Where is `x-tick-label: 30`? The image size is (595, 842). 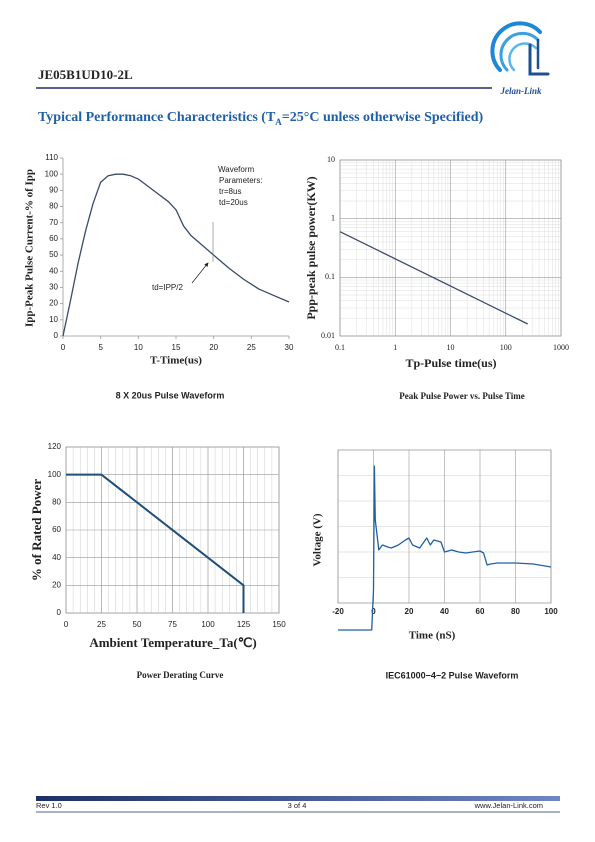 x-tick-label: 30 is located at coordinates (289, 347).